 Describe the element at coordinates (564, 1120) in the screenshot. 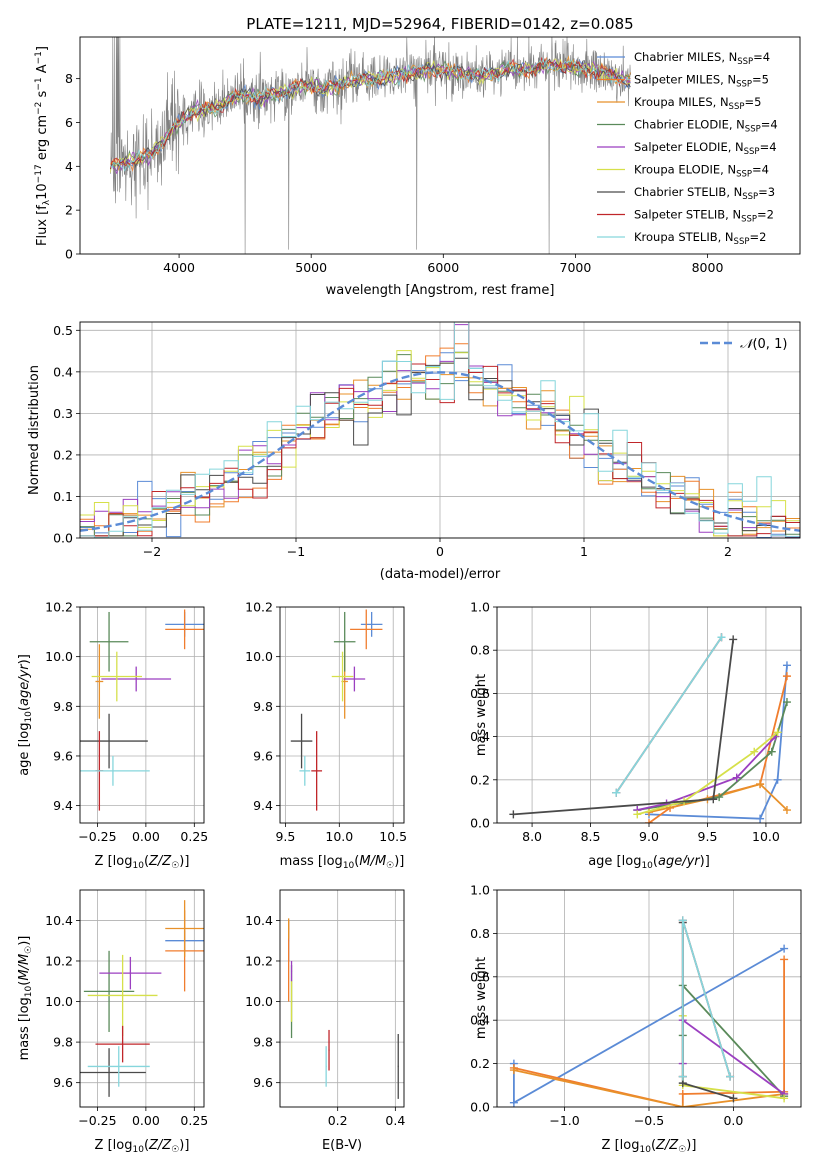

I see `x-tick-label: −1.0` at that location.